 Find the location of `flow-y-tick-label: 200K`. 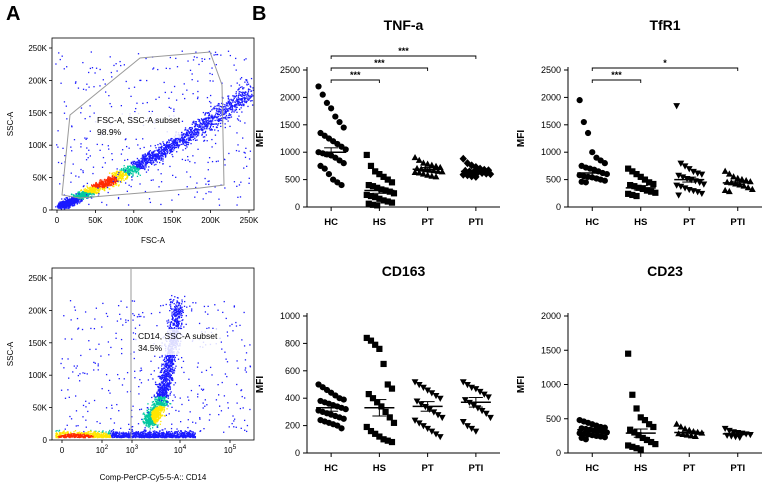

flow-y-tick-label: 200K is located at coordinates (37, 80).